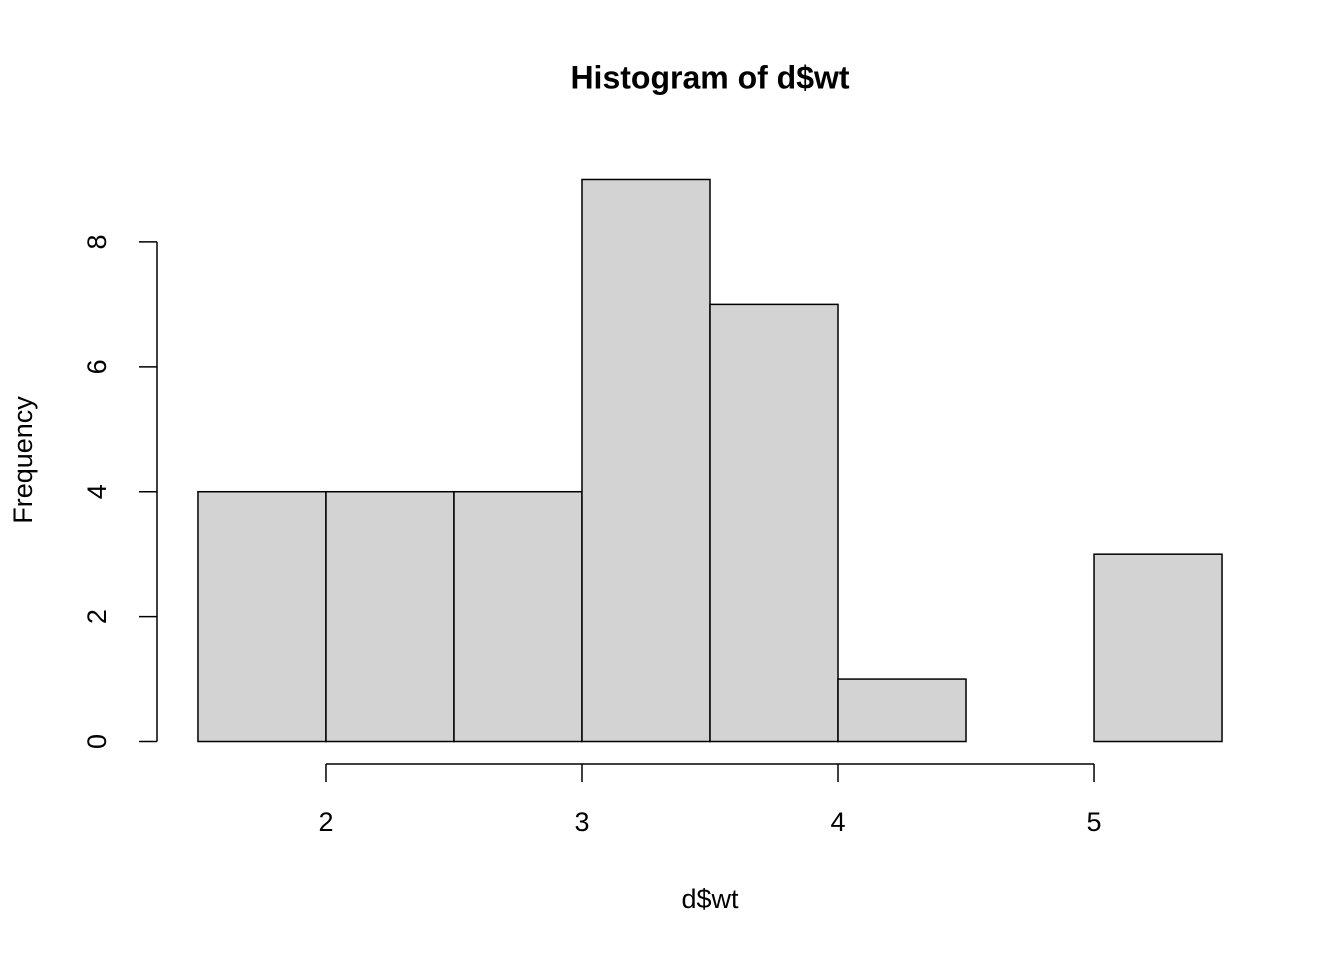  What do you see at coordinates (97, 616) in the screenshot?
I see `y-tick-label: 2` at bounding box center [97, 616].